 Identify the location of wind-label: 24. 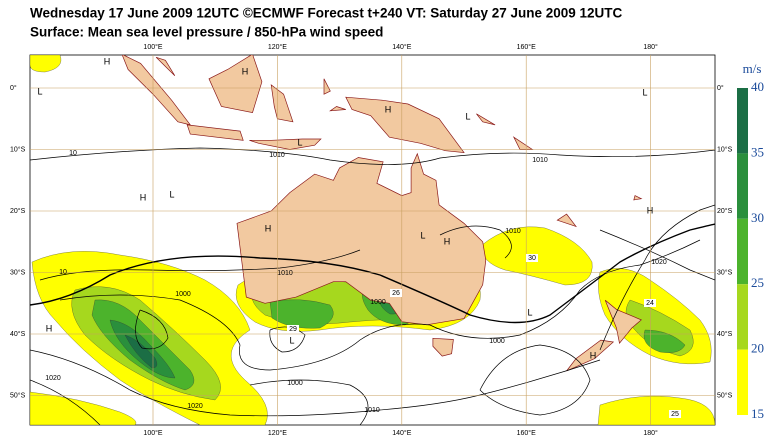
(650, 303).